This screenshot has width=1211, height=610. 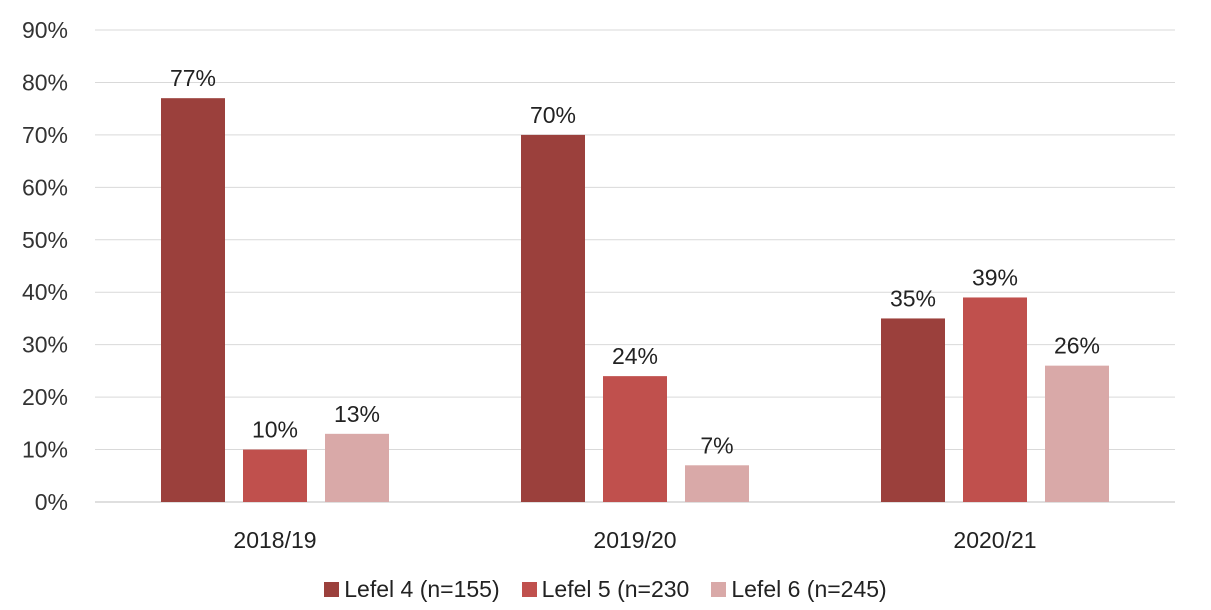 I want to click on legend-item-lefel-6: Lefel 6 (n=245), so click(x=799, y=589).